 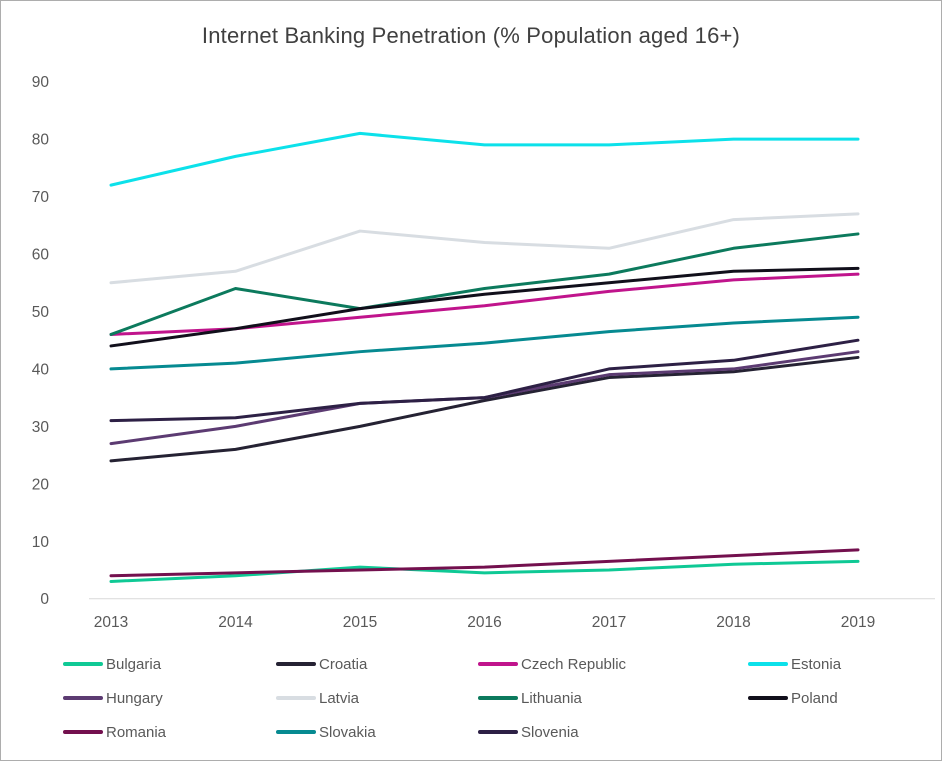 I want to click on legend-label: Hungary, so click(x=134, y=698).